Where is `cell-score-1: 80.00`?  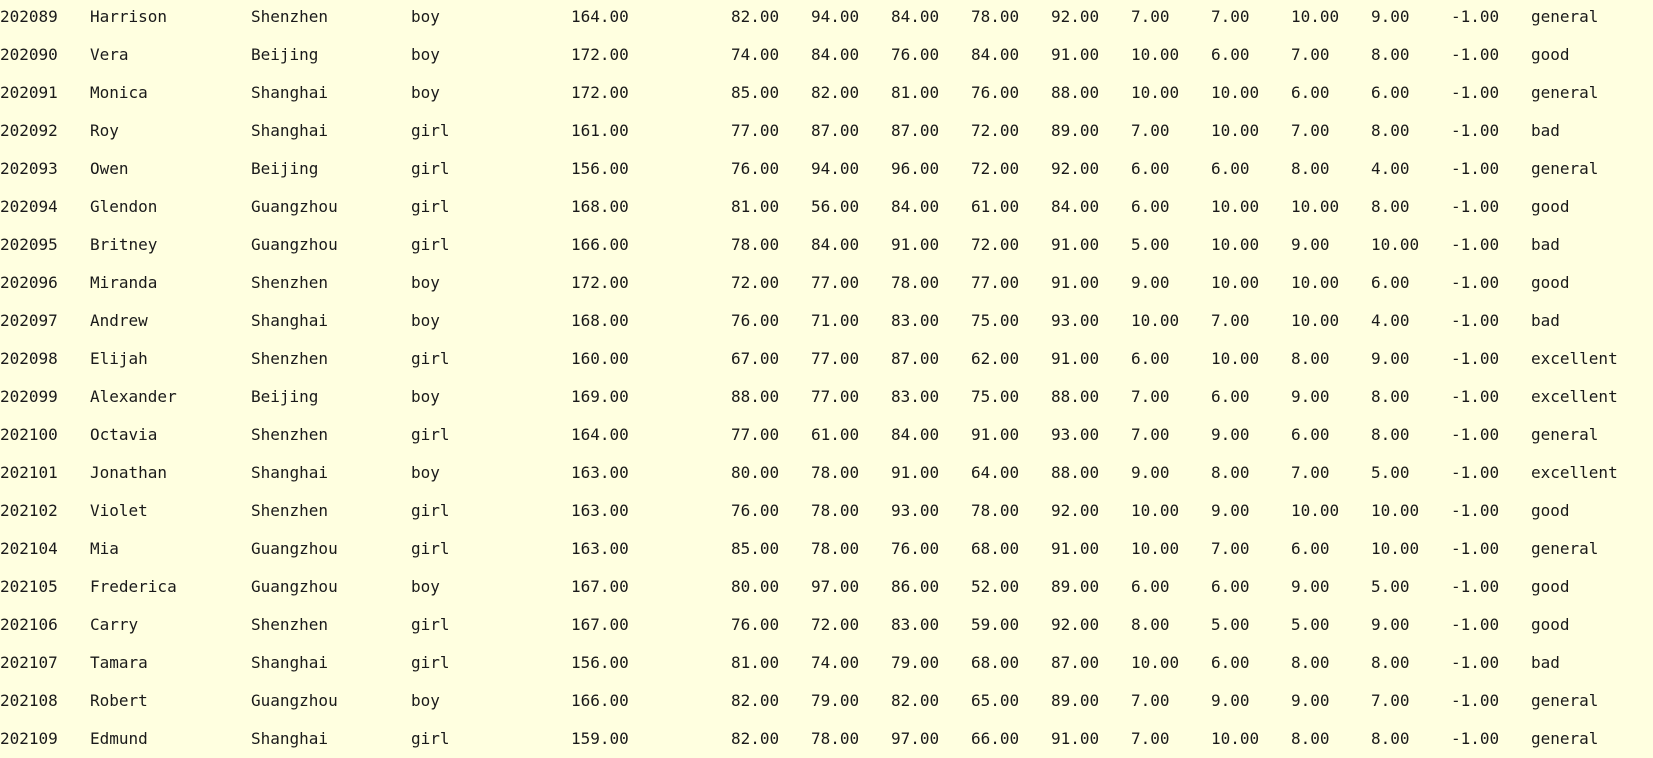
cell-score-1: 80.00 is located at coordinates (755, 472).